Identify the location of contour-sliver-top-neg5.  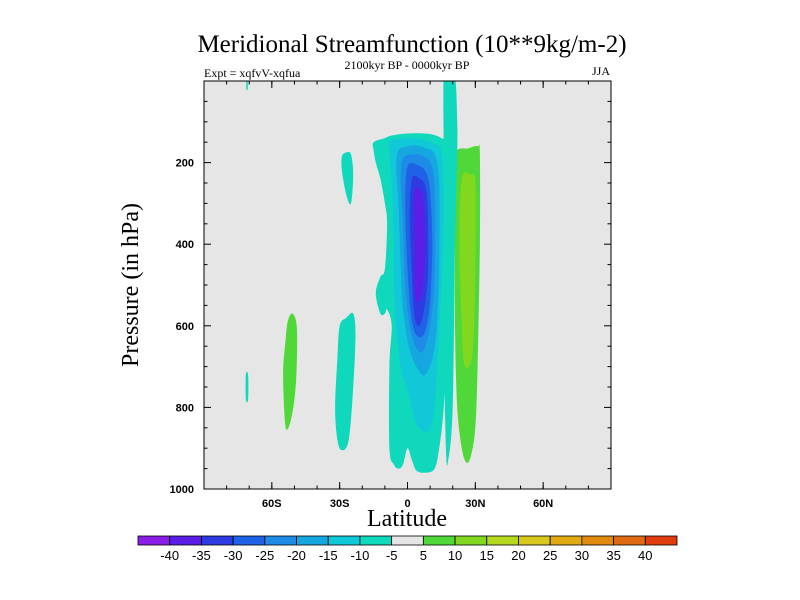
(247, 86).